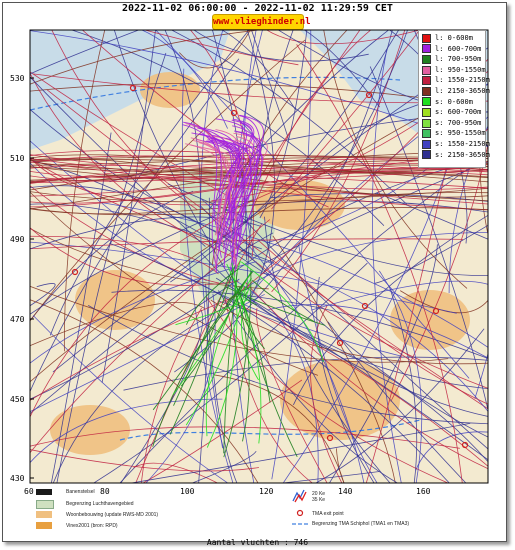 Image resolution: width=515 pixels, height=550 pixels. I want to click on airport-area-swatch, so click(45, 504).